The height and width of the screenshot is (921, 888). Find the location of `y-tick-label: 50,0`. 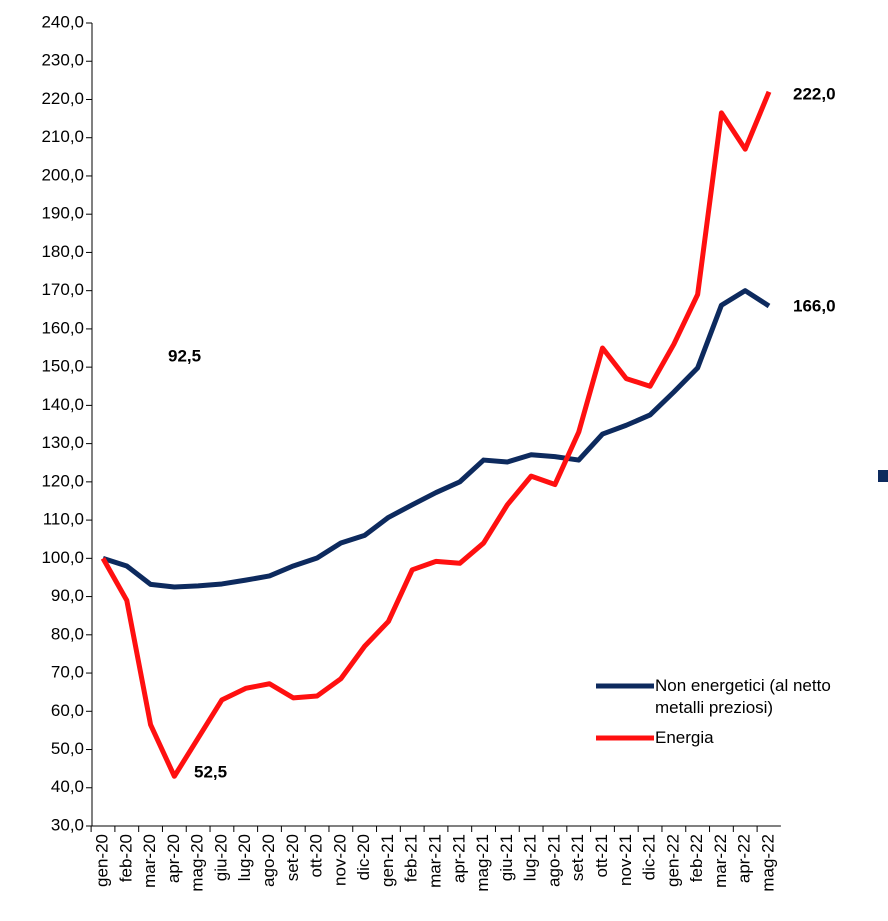

y-tick-label: 50,0 is located at coordinates (67, 748).